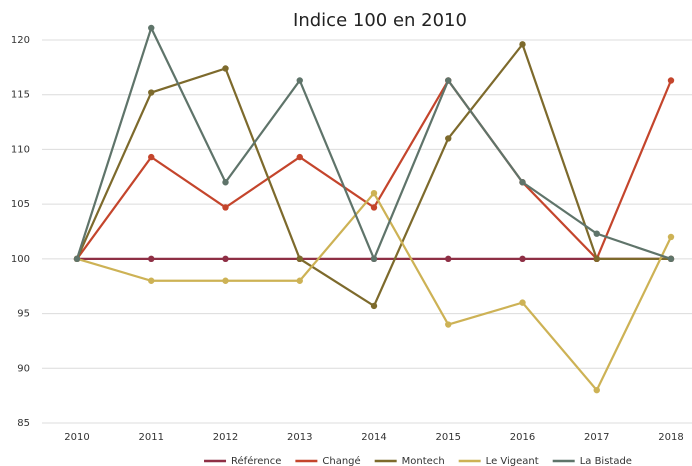 The width and height of the screenshot is (692, 466). Describe the element at coordinates (448, 437) in the screenshot. I see `x-tick-label: 2015` at that location.